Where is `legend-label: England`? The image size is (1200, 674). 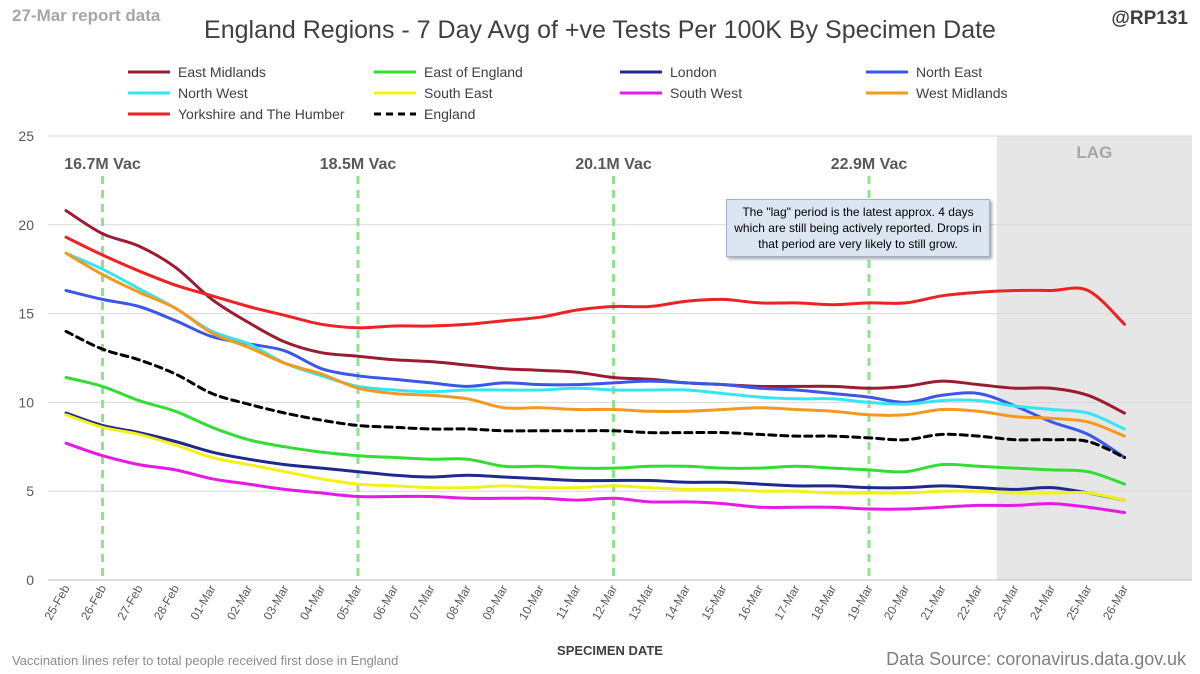 legend-label: England is located at coordinates (449, 114).